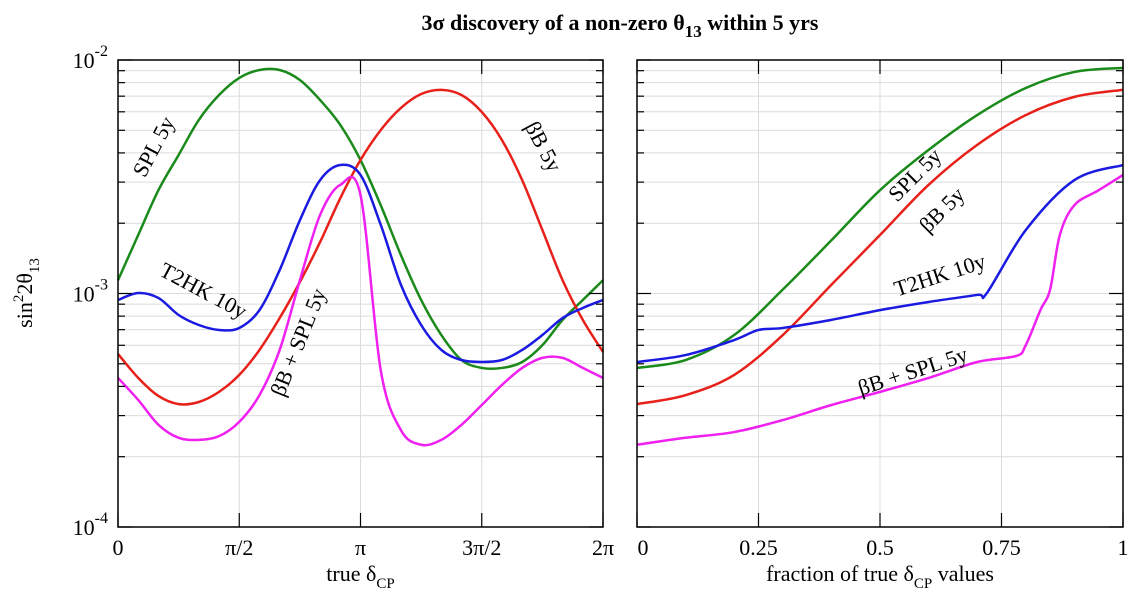 The width and height of the screenshot is (1138, 595). Describe the element at coordinates (24, 315) in the screenshot. I see `y-label-part: sin` at that location.